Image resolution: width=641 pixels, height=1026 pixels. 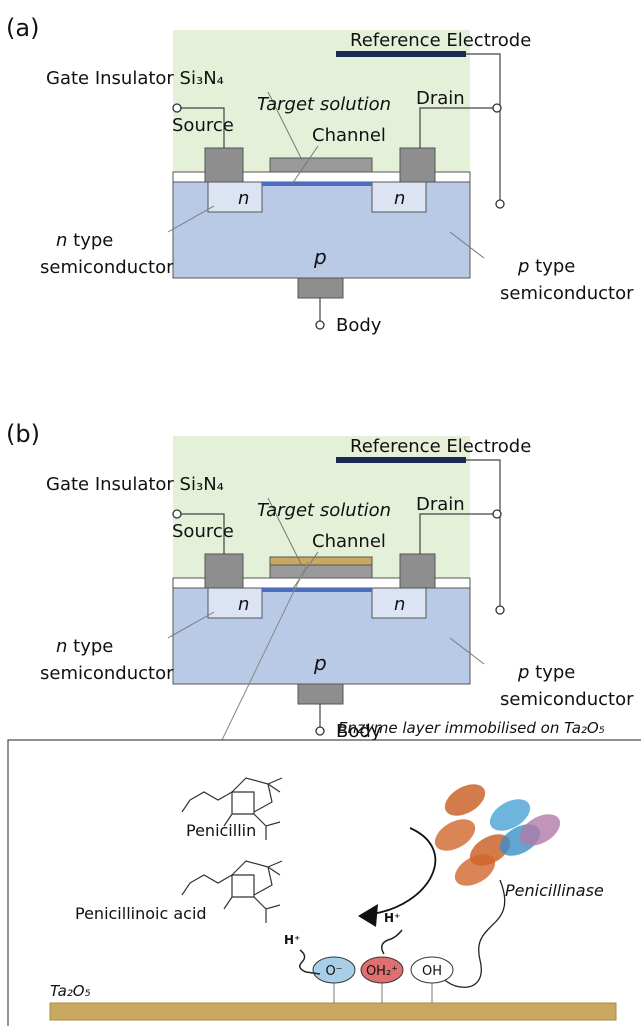 I want to click on oh-label: OH, so click(x=432, y=971).